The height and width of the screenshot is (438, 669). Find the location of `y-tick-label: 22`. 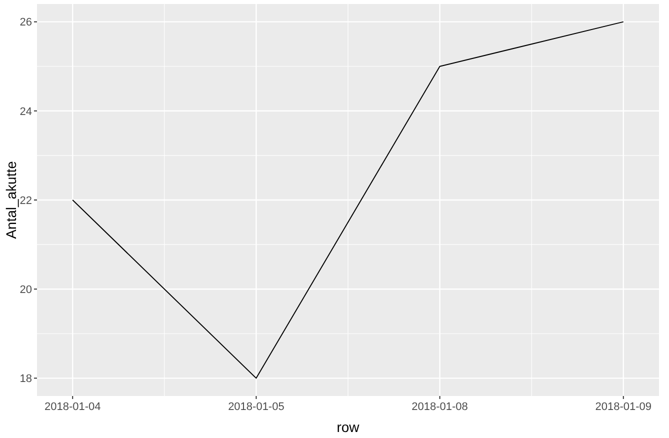

y-tick-label: 22 is located at coordinates (26, 200).